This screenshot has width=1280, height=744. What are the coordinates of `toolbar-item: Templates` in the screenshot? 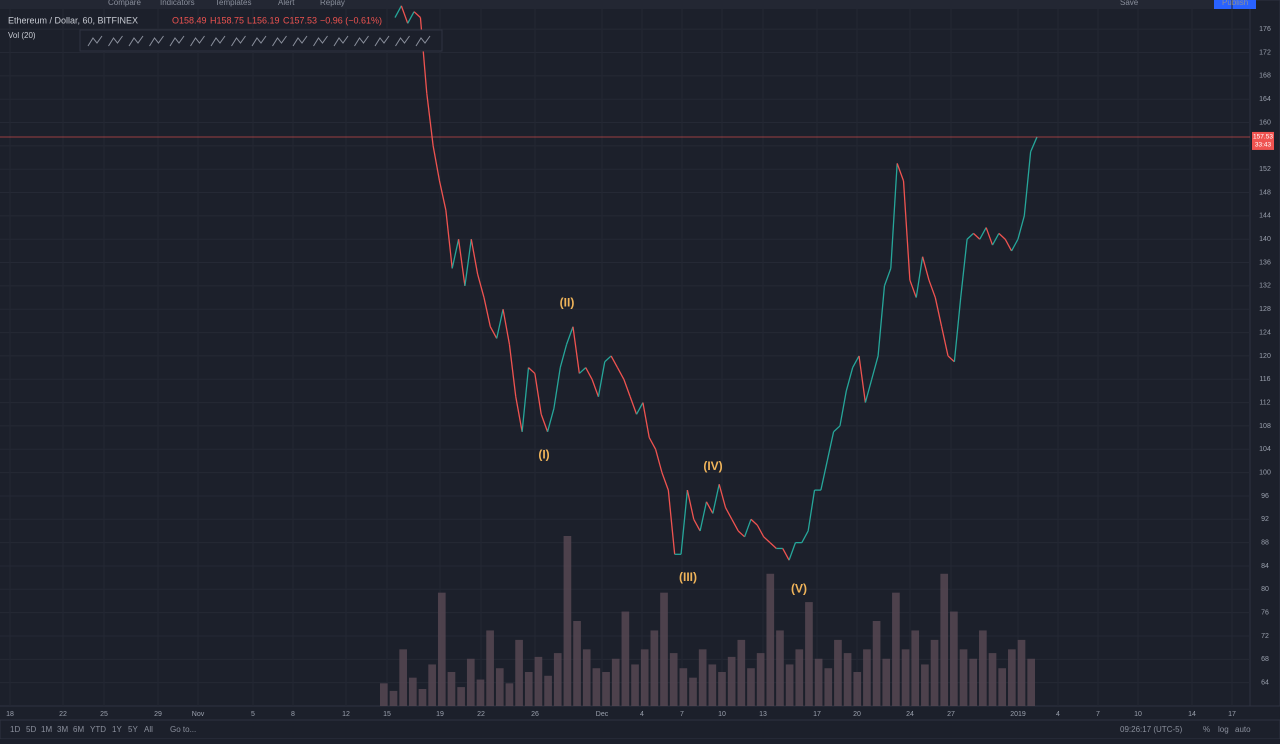 It's located at (233, 3).